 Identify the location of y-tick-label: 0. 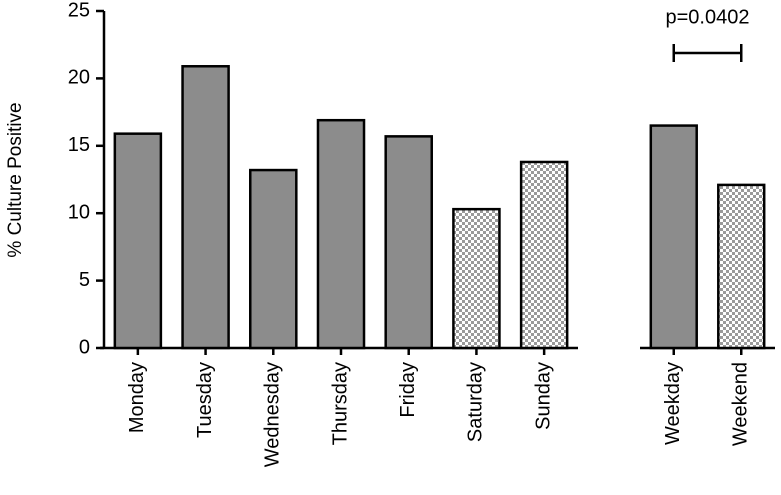
(84, 347).